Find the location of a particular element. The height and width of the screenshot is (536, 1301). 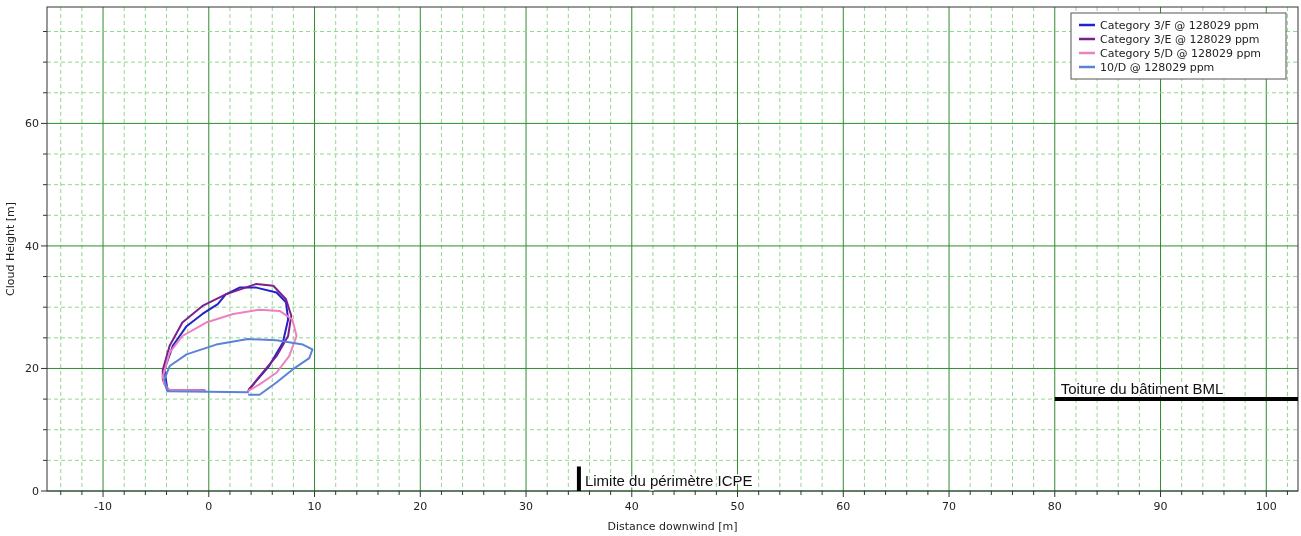

x-tick-label: 40 is located at coordinates (631, 506).